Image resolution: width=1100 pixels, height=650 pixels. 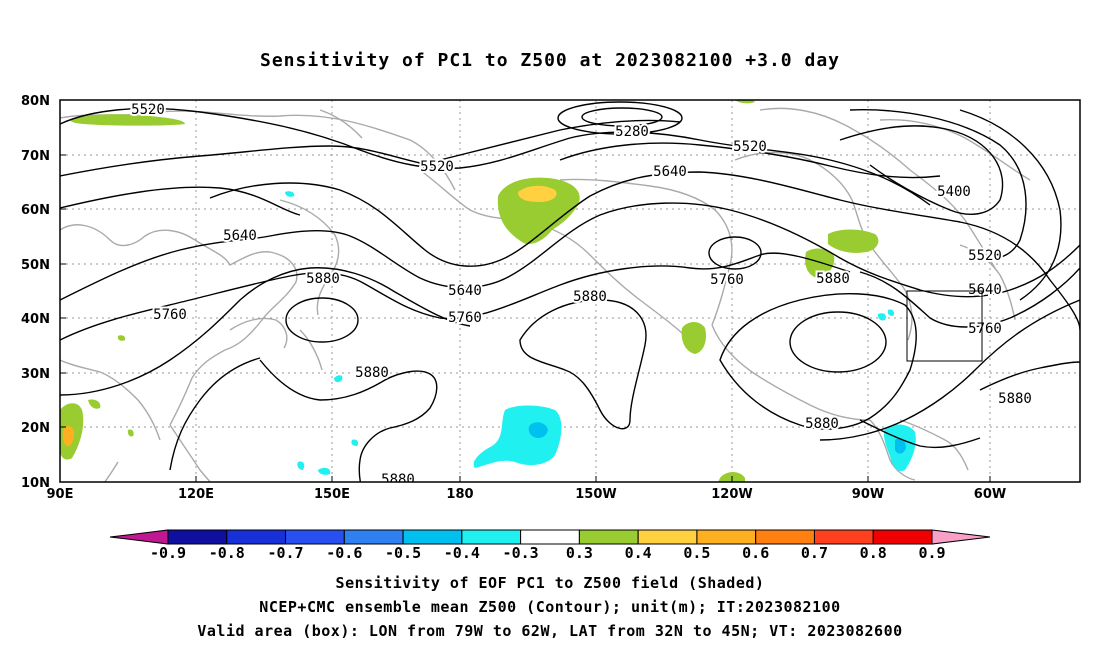 I want to click on latitude-labels: 80N 70N 60N 50N 40N 30N 20N 10N, so click(x=35, y=292).